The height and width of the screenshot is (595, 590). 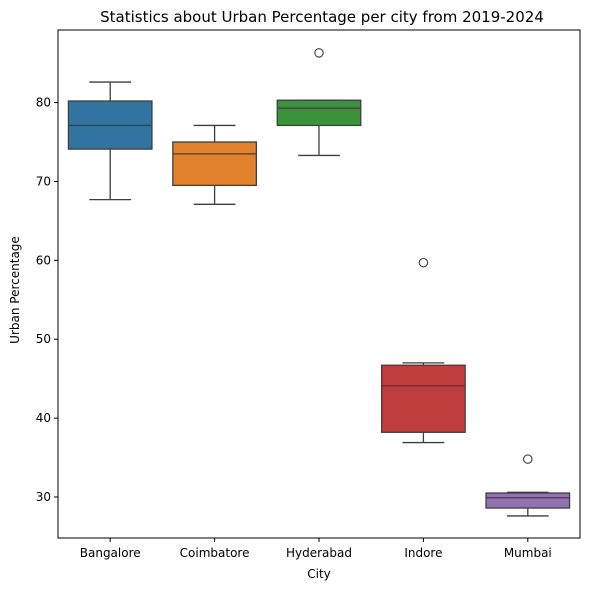 I want to click on y-tick-label: 30, so click(x=43, y=497).